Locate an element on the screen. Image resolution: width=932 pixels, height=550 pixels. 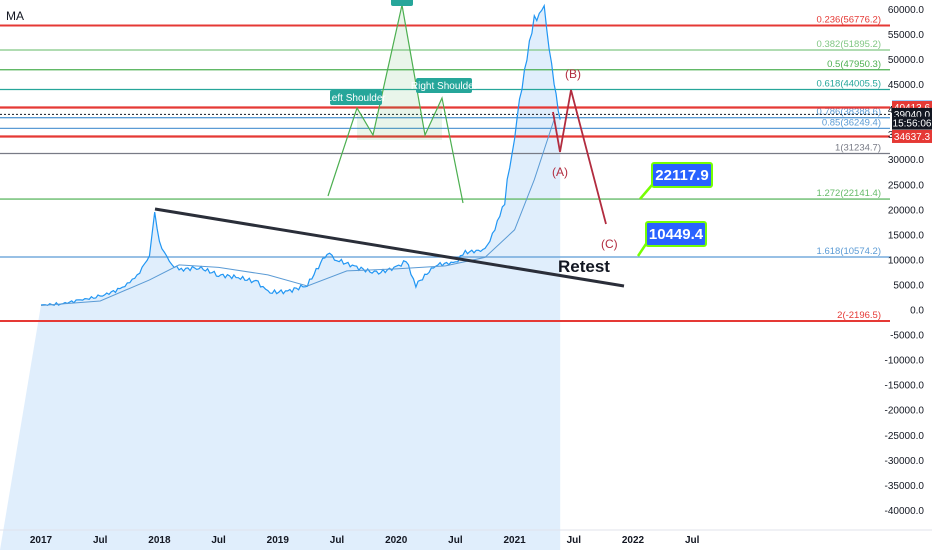
y-tick-label: 0.0 is located at coordinates (917, 311).